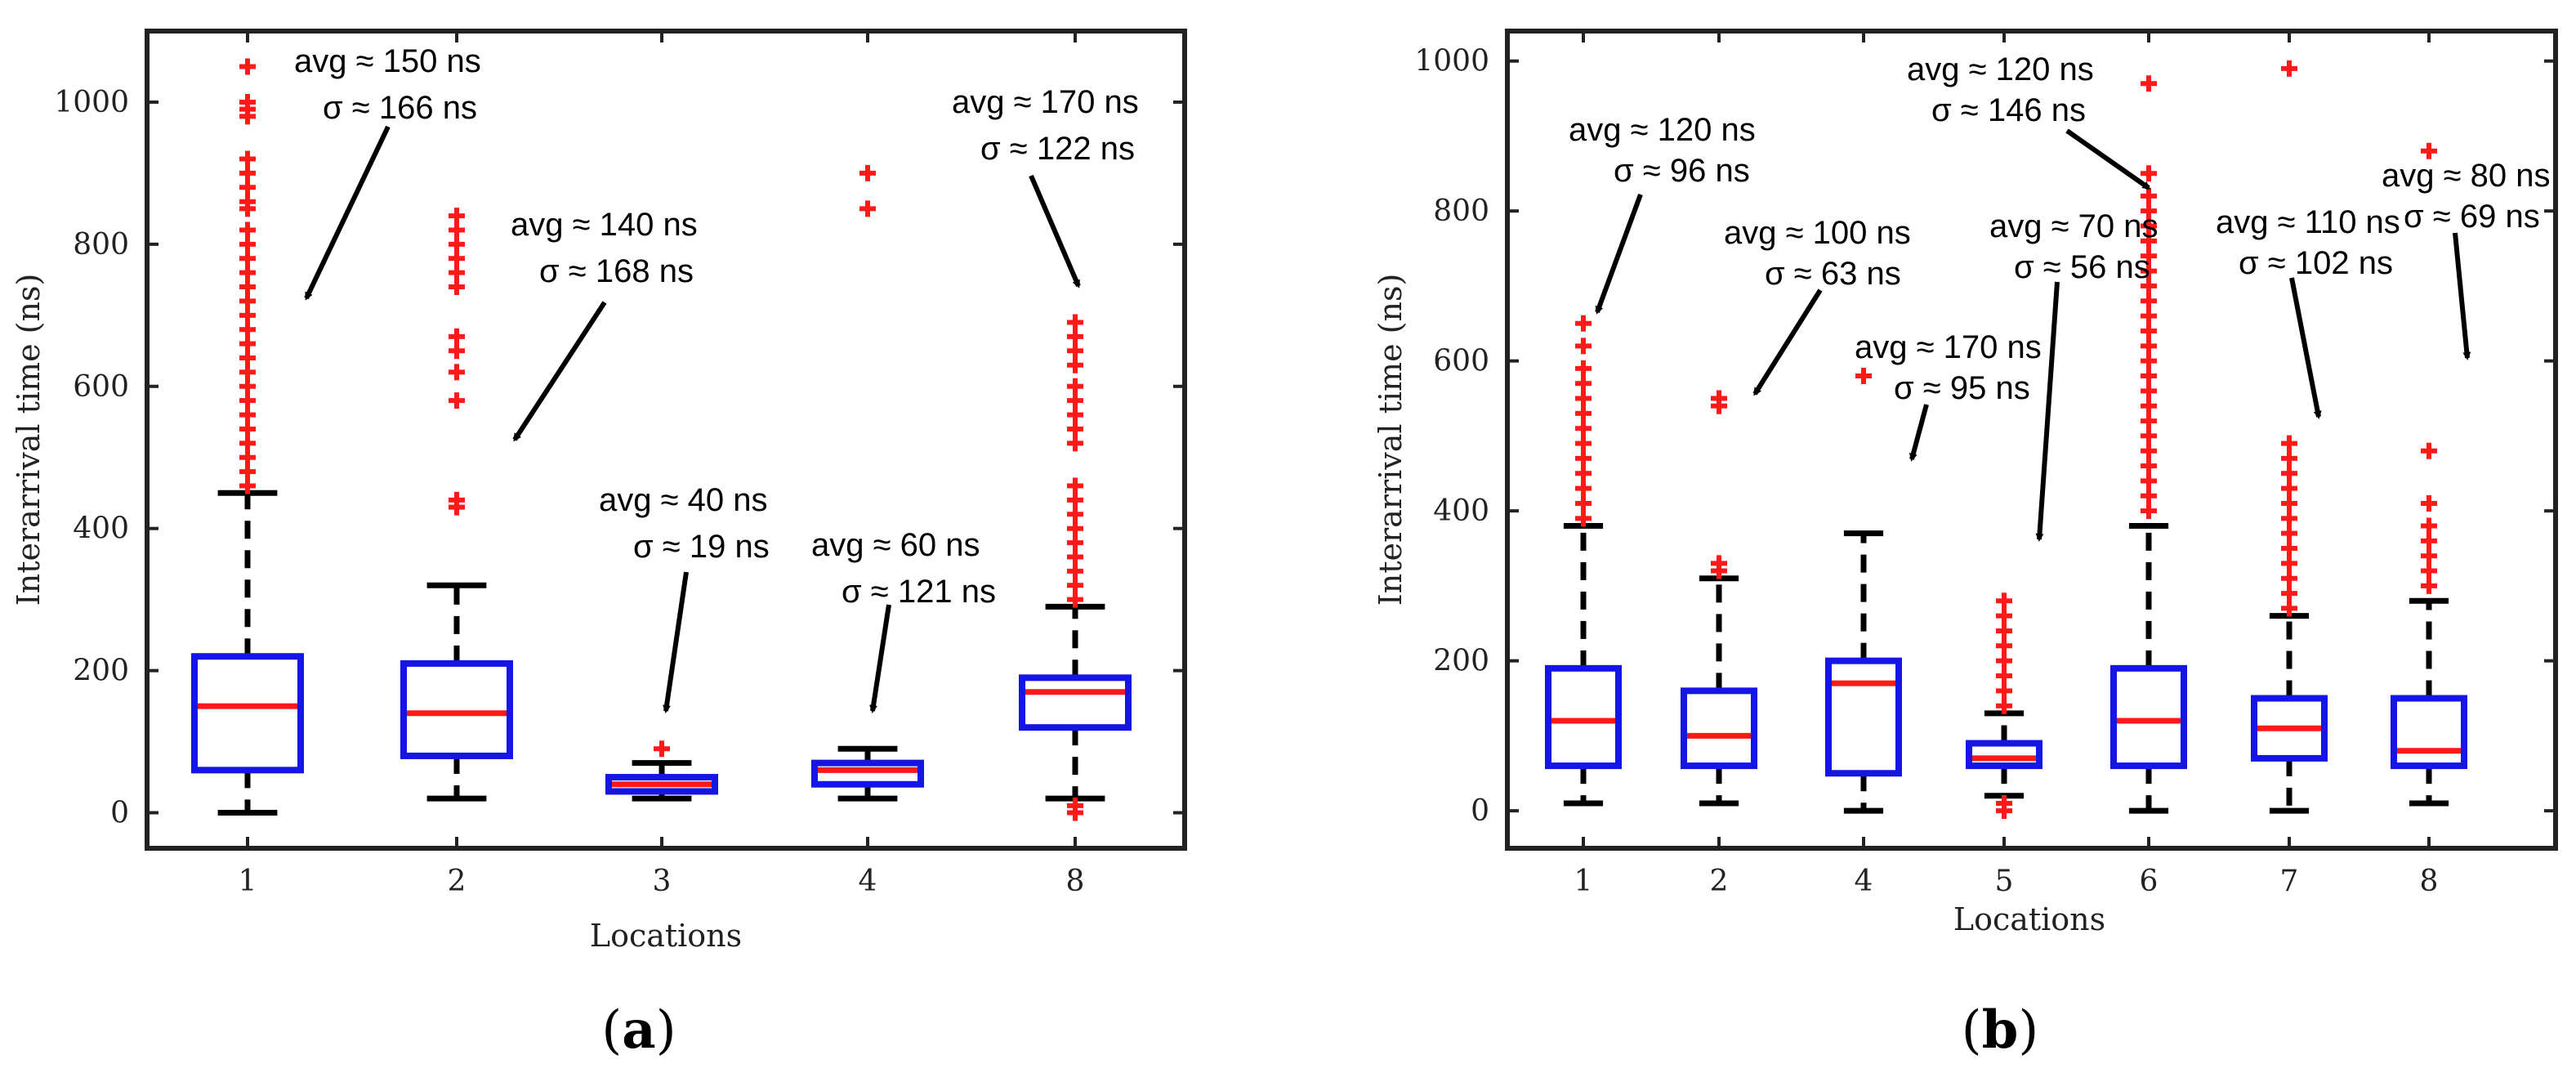 The width and height of the screenshot is (2576, 1073). What do you see at coordinates (101, 671) in the screenshot?
I see `y-tick-label: 200` at bounding box center [101, 671].